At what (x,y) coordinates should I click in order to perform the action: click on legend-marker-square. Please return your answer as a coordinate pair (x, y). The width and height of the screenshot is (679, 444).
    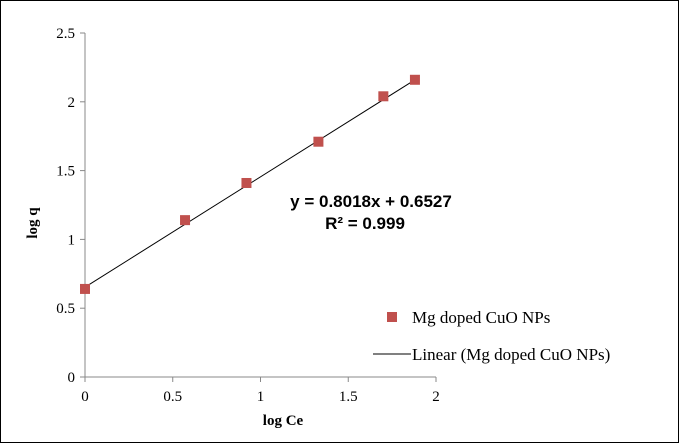
    Looking at the image, I should click on (392, 317).